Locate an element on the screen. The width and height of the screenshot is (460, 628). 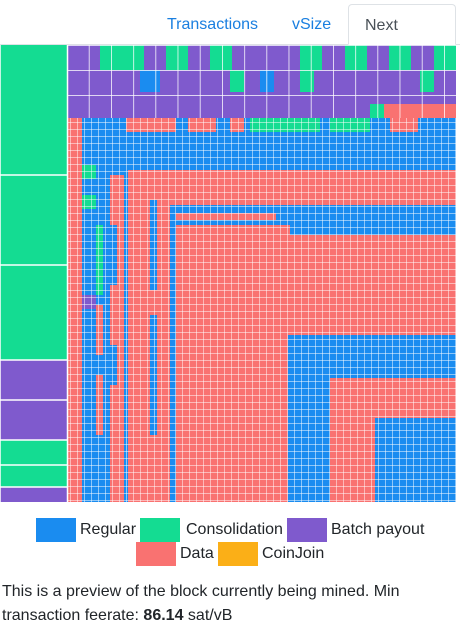
legend-label: CoinJoin is located at coordinates (293, 553).